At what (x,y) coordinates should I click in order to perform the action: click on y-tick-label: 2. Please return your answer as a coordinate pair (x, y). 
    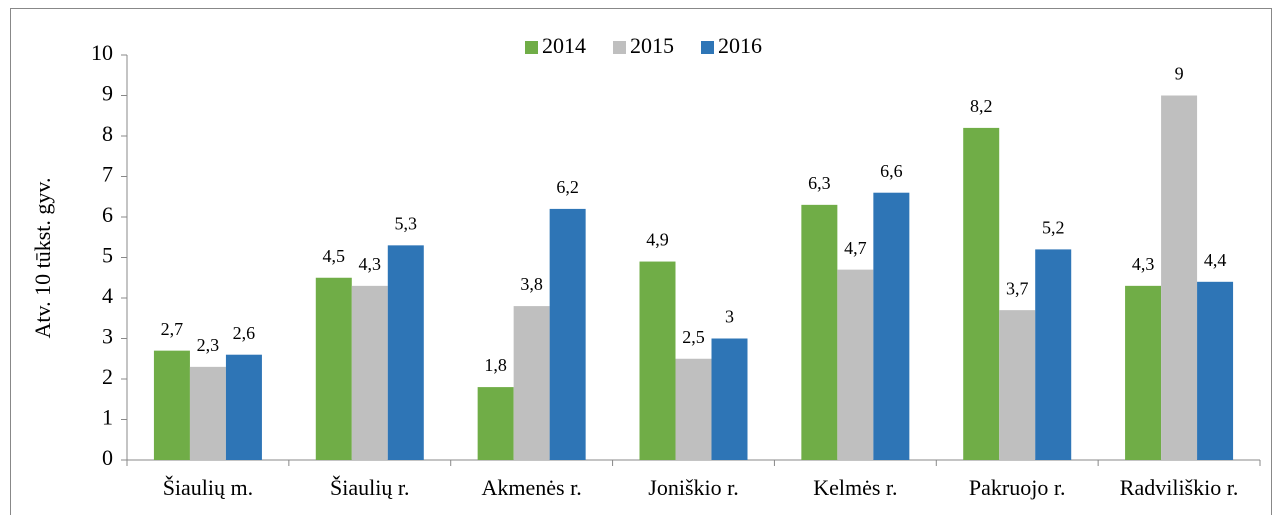
    Looking at the image, I should click on (107, 376).